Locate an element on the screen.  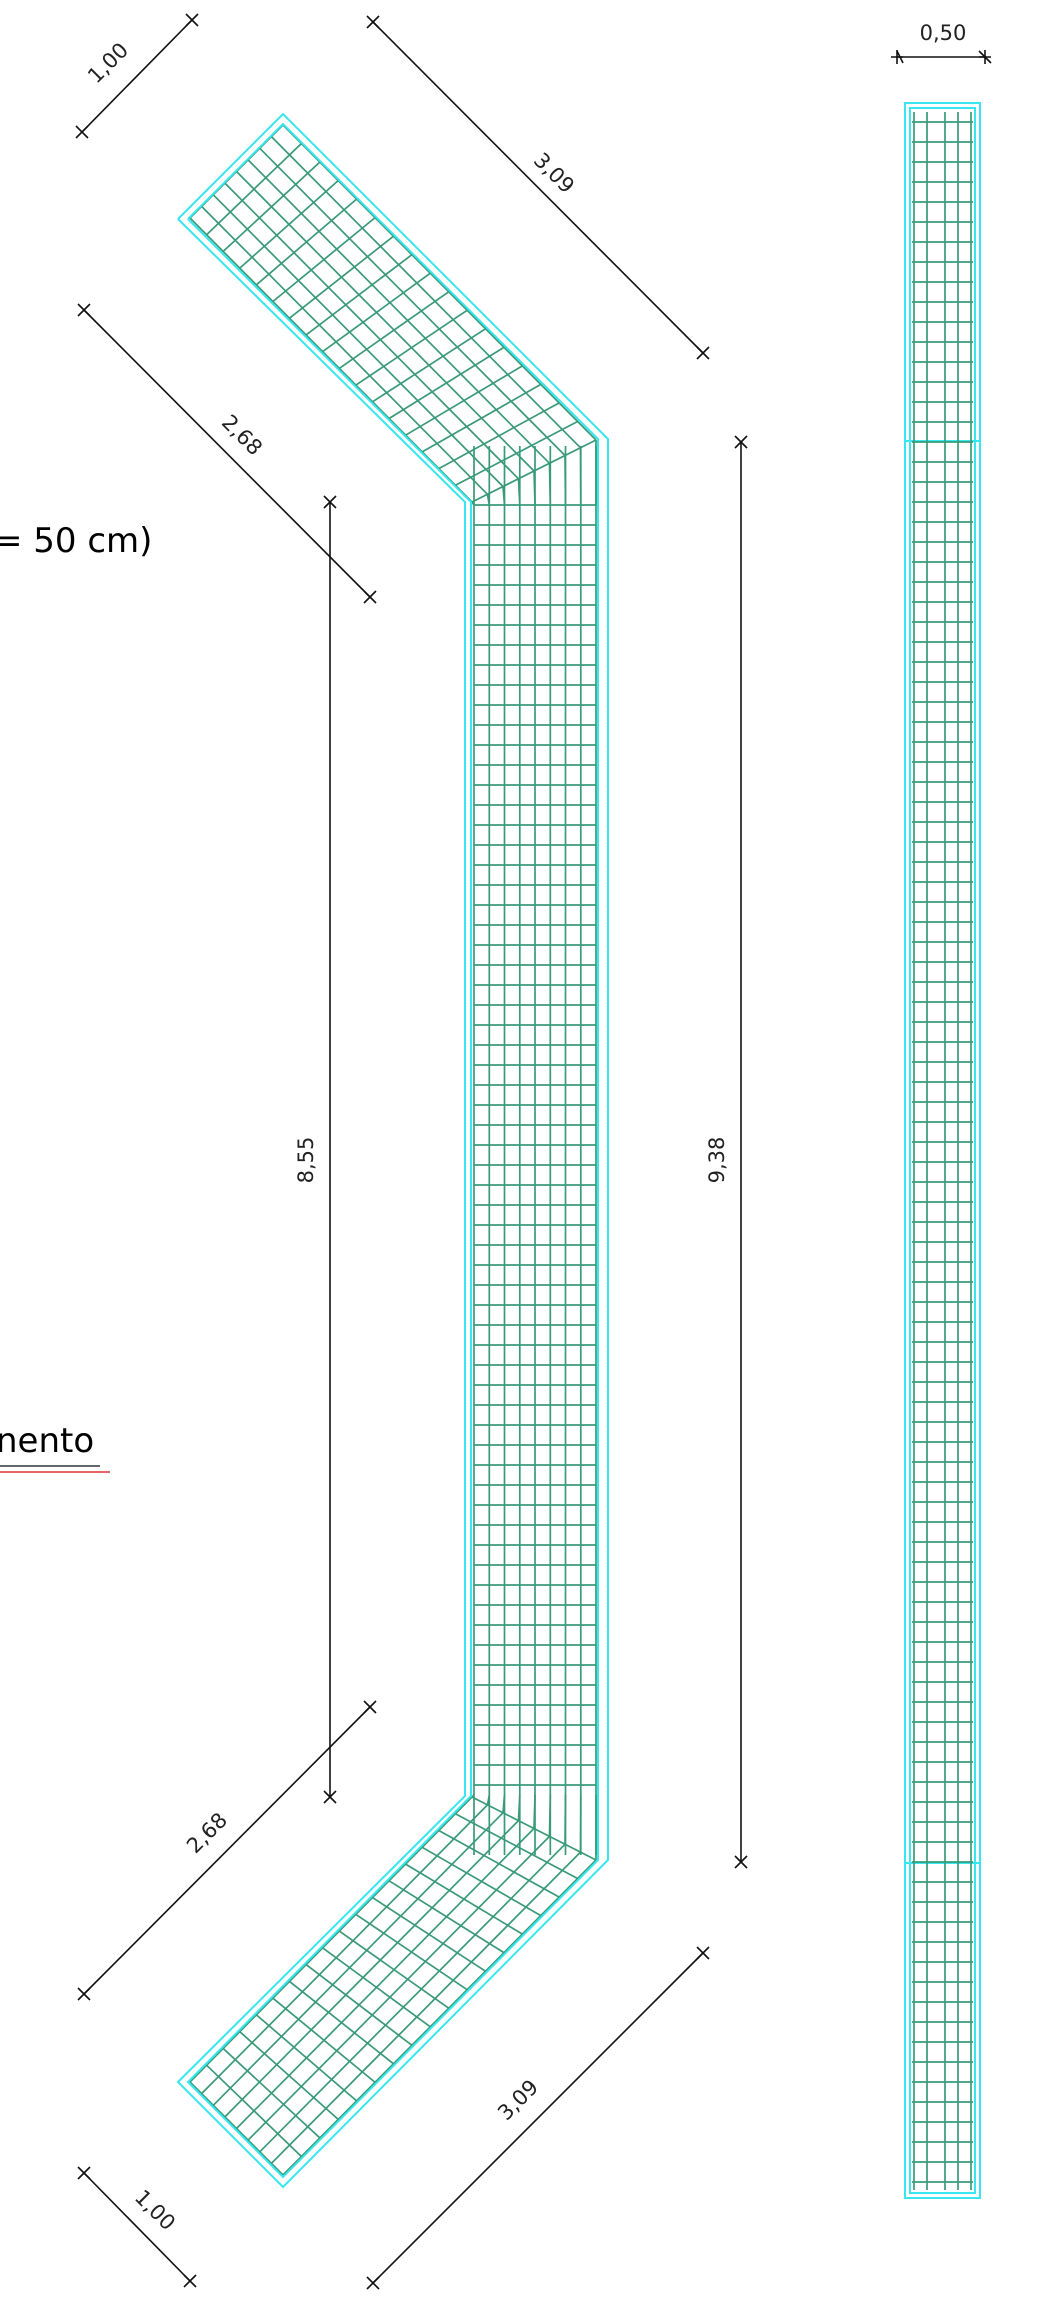
dim-label-section-width: 0,50 is located at coordinates (943, 33).